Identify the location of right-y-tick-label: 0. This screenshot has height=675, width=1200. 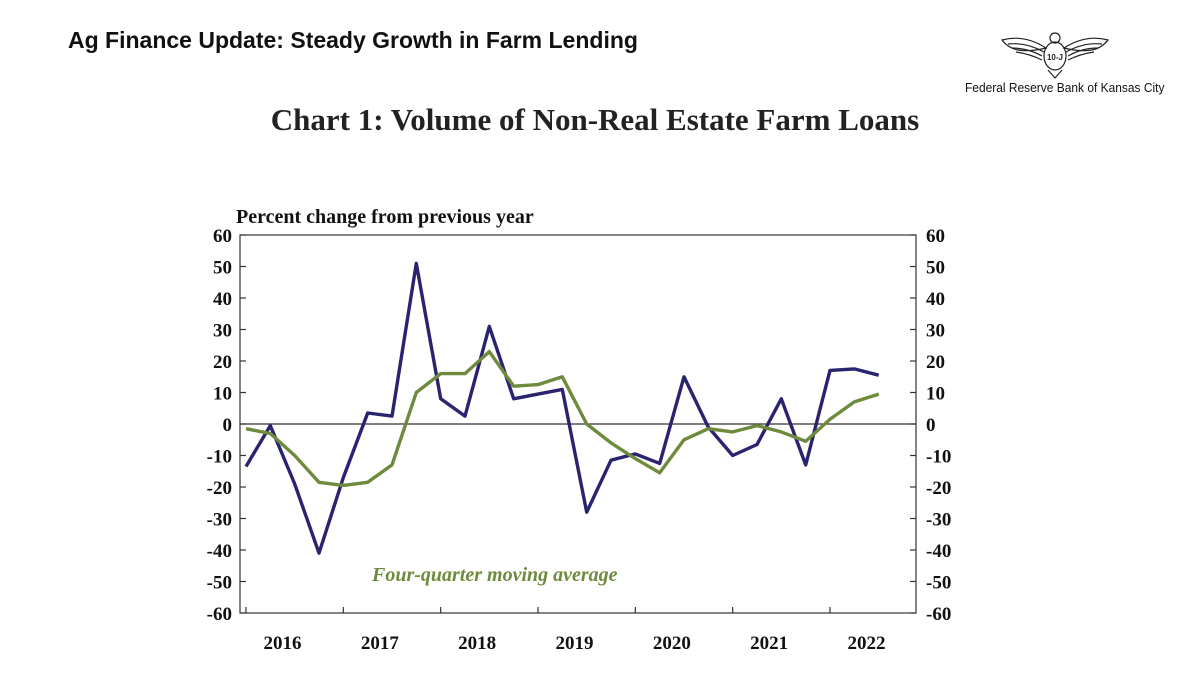
(931, 425).